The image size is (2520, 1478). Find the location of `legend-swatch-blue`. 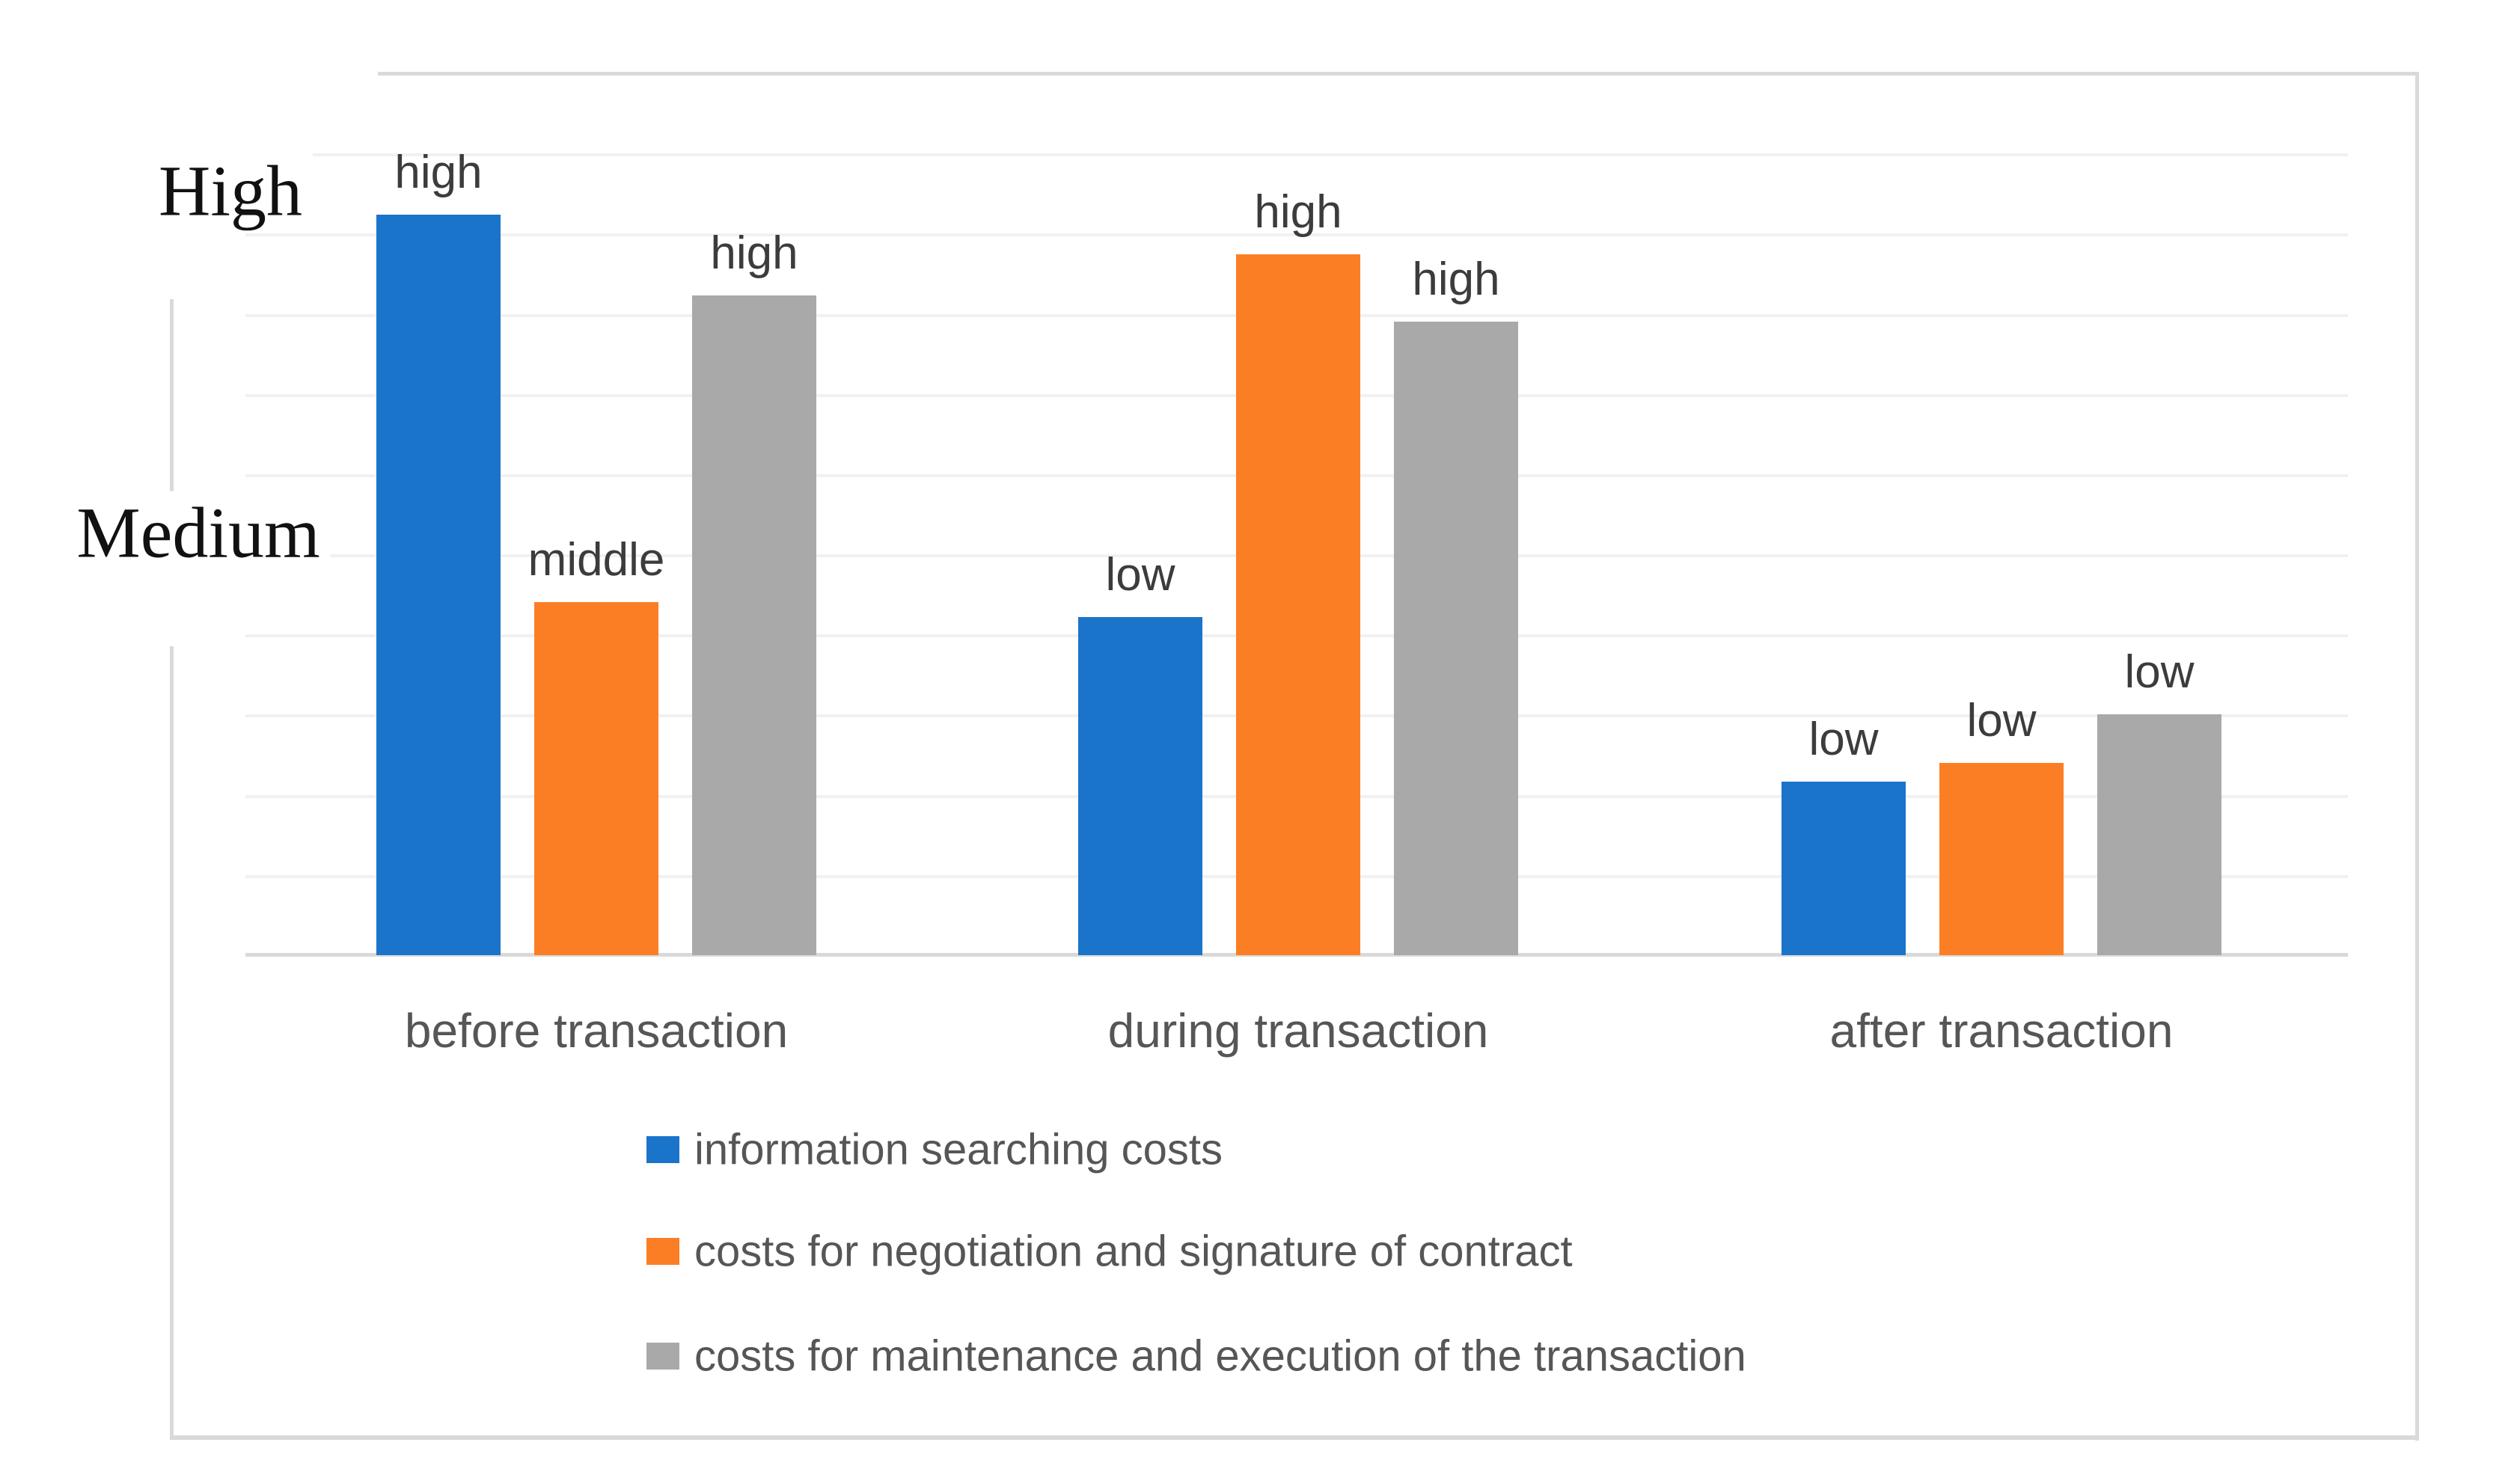

legend-swatch-blue is located at coordinates (662, 1149).